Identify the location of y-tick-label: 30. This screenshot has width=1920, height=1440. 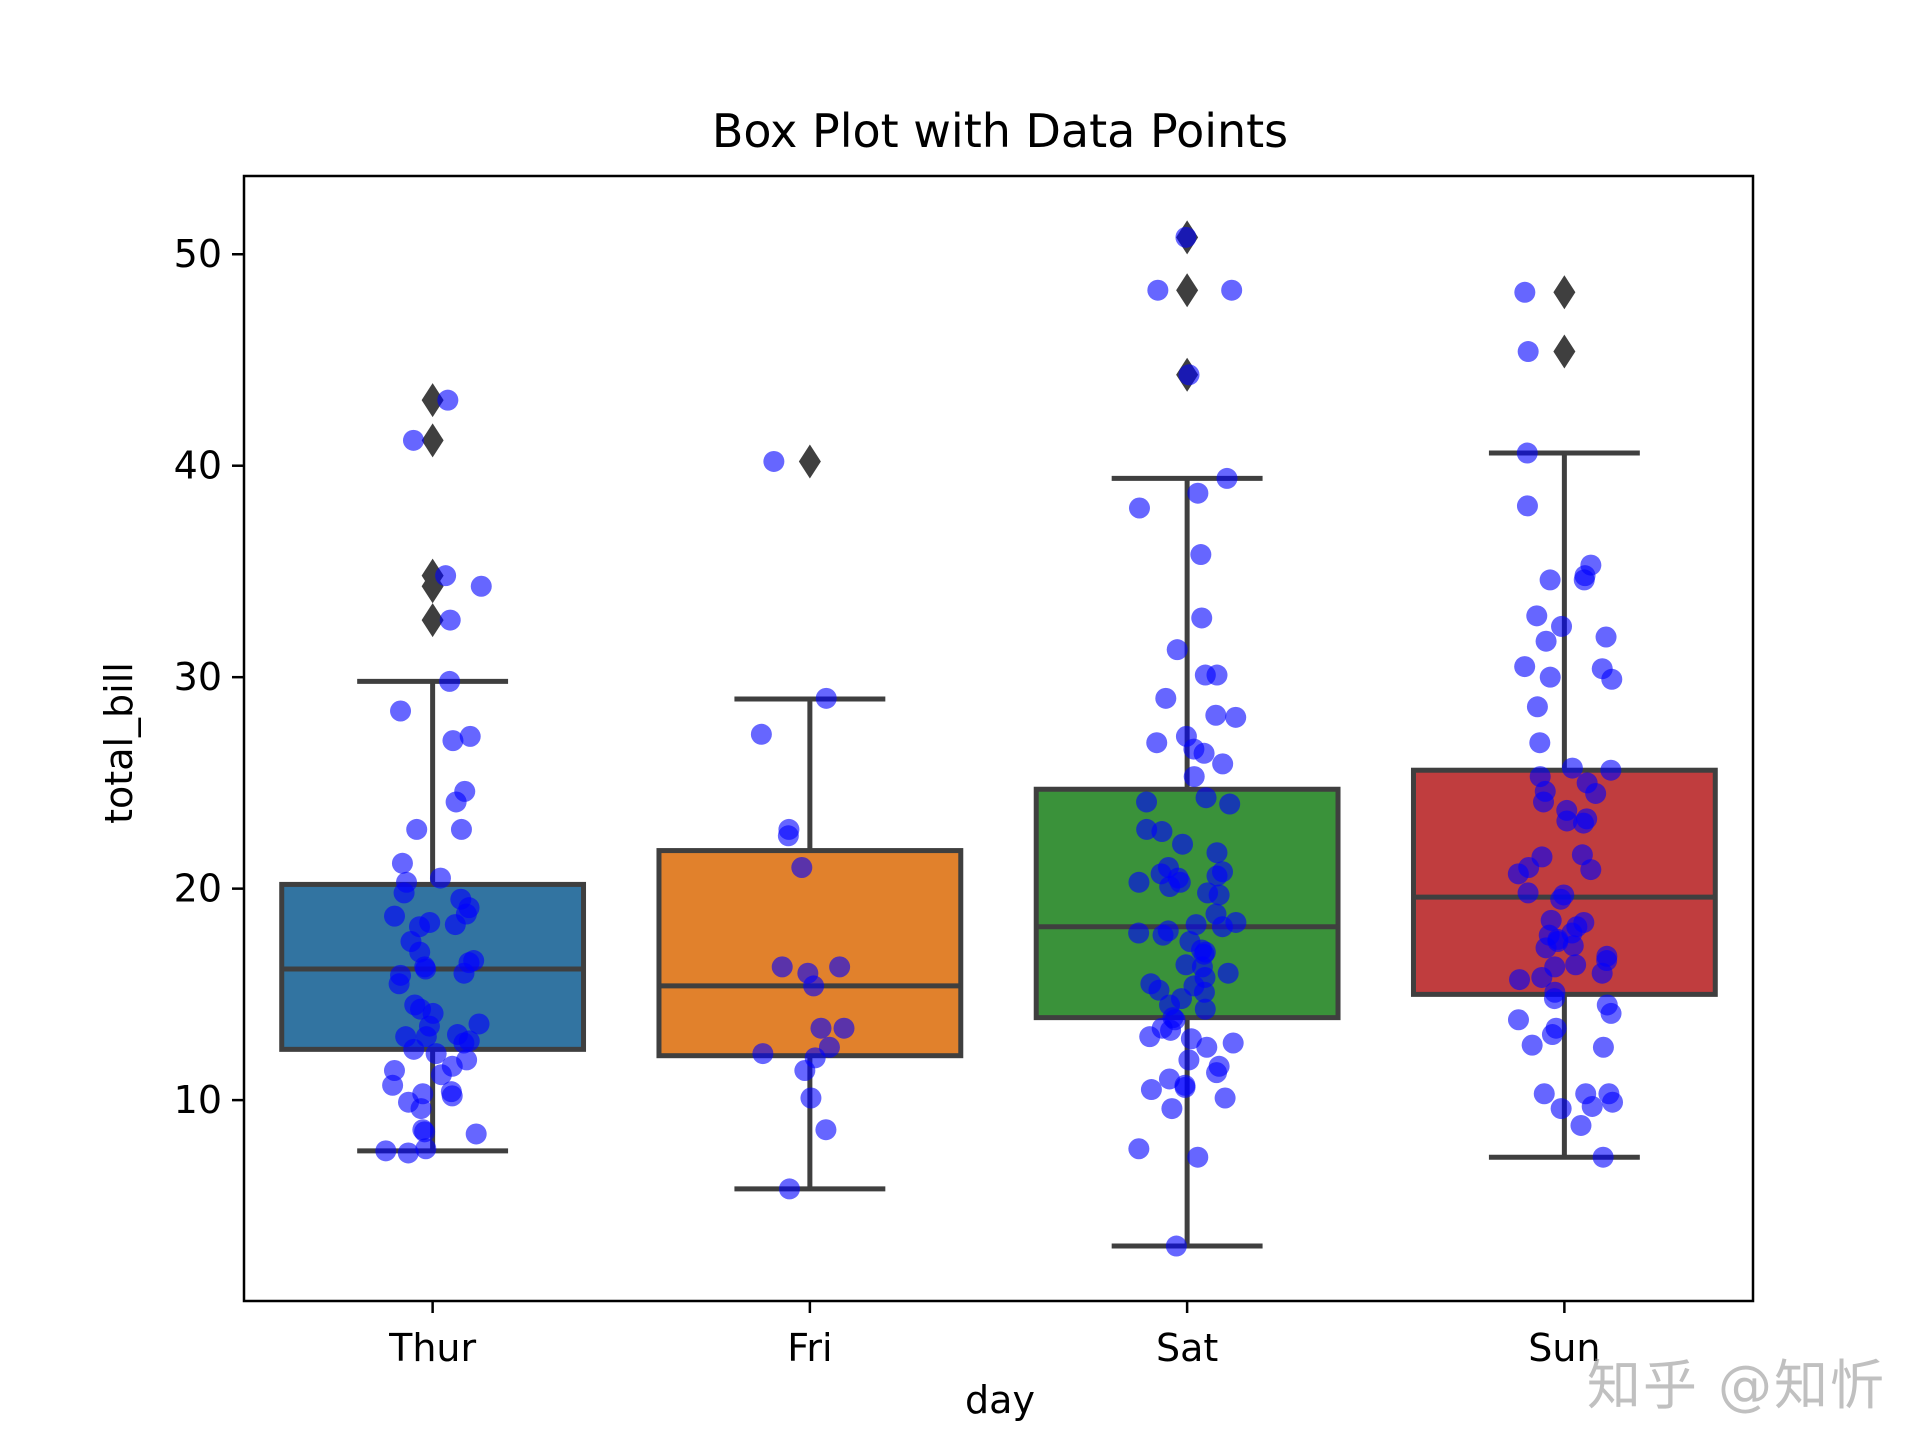
(198, 677).